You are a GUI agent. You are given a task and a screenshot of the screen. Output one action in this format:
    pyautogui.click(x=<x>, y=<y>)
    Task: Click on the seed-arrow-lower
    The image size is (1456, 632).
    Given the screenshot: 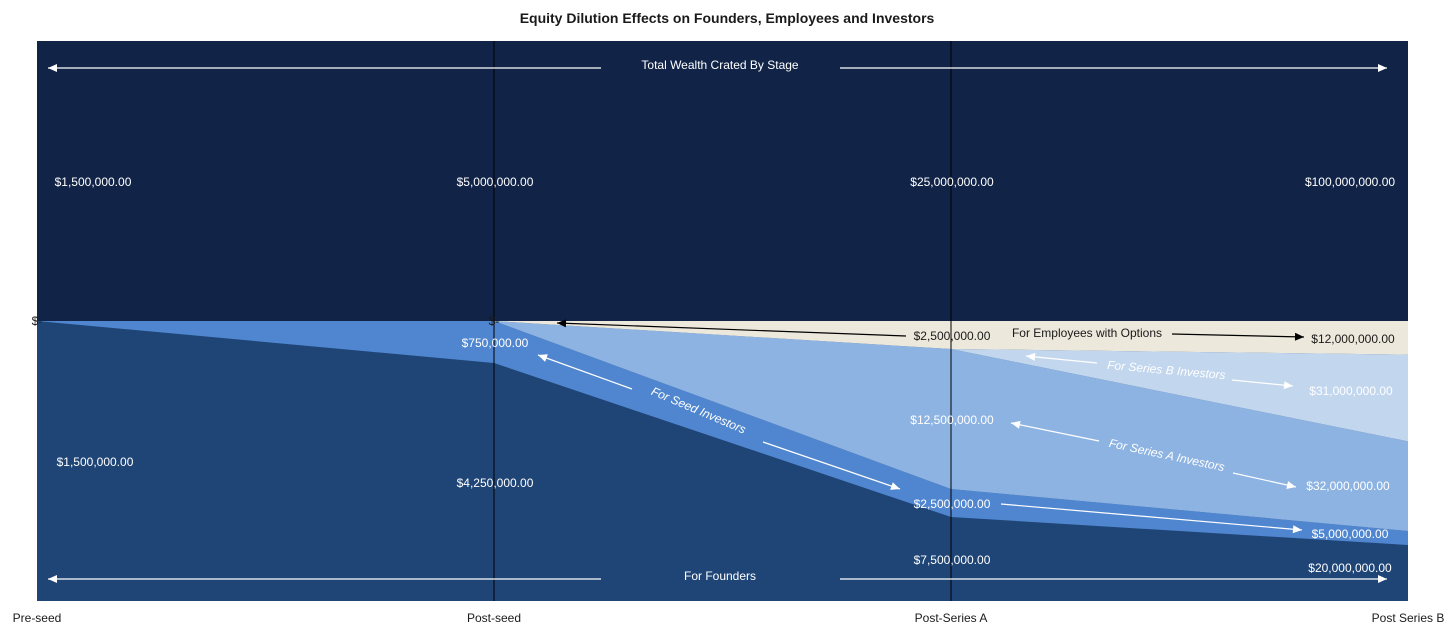 What is the action you would take?
    pyautogui.click(x=1151, y=517)
    